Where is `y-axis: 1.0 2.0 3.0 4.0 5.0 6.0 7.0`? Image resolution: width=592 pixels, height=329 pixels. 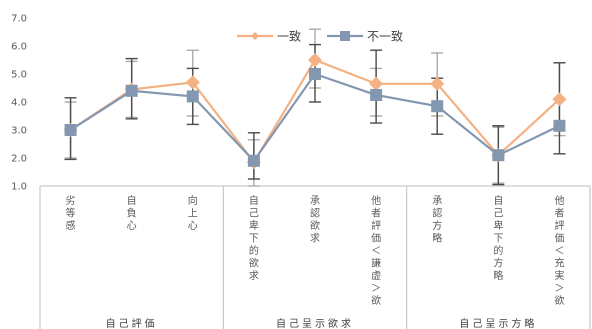 y-axis: 1.0 2.0 3.0 4.0 5.0 6.0 7.0 is located at coordinates (19, 103).